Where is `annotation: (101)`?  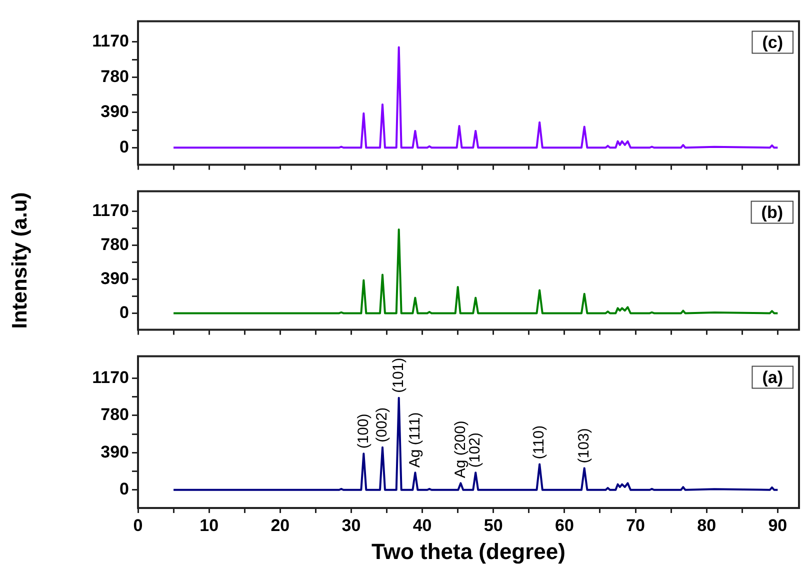 annotation: (101) is located at coordinates (398, 375).